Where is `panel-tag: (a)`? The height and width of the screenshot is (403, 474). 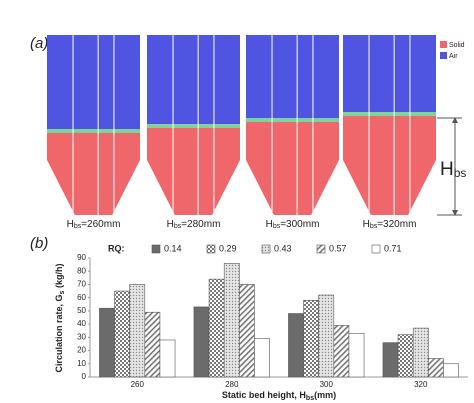
panel-tag: (a) is located at coordinates (39, 43).